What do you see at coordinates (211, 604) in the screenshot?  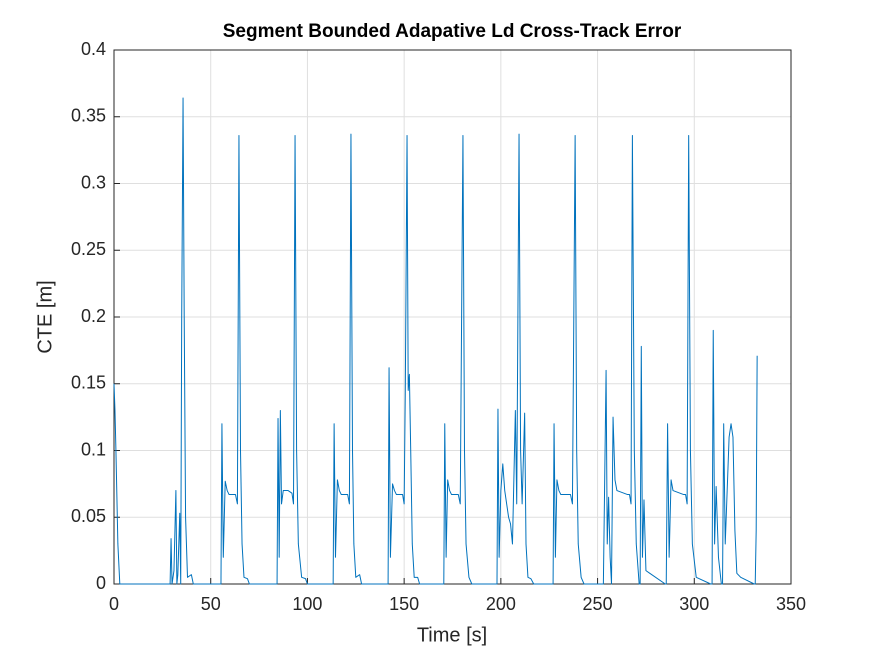 I see `x-tick-label: 50` at bounding box center [211, 604].